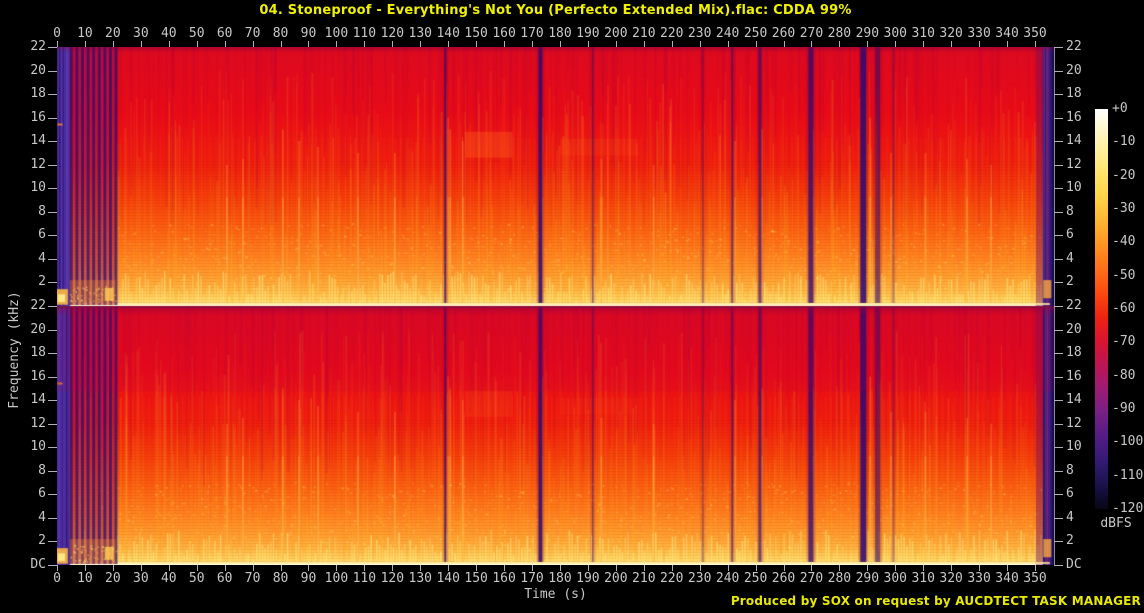 The image size is (1144, 613). Describe the element at coordinates (85, 33) in the screenshot. I see `x-tick-label-top: 10` at that location.